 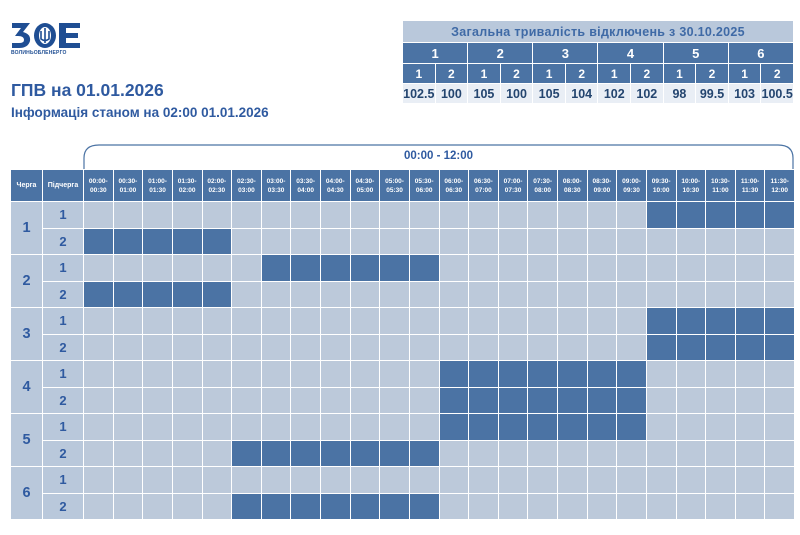 I want to click on time-slot-start: 03:00-, so click(x=276, y=181).